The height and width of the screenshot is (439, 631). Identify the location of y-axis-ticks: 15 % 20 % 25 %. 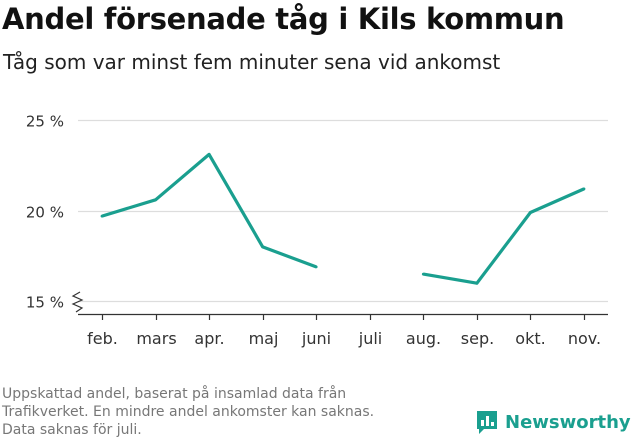
(45, 212).